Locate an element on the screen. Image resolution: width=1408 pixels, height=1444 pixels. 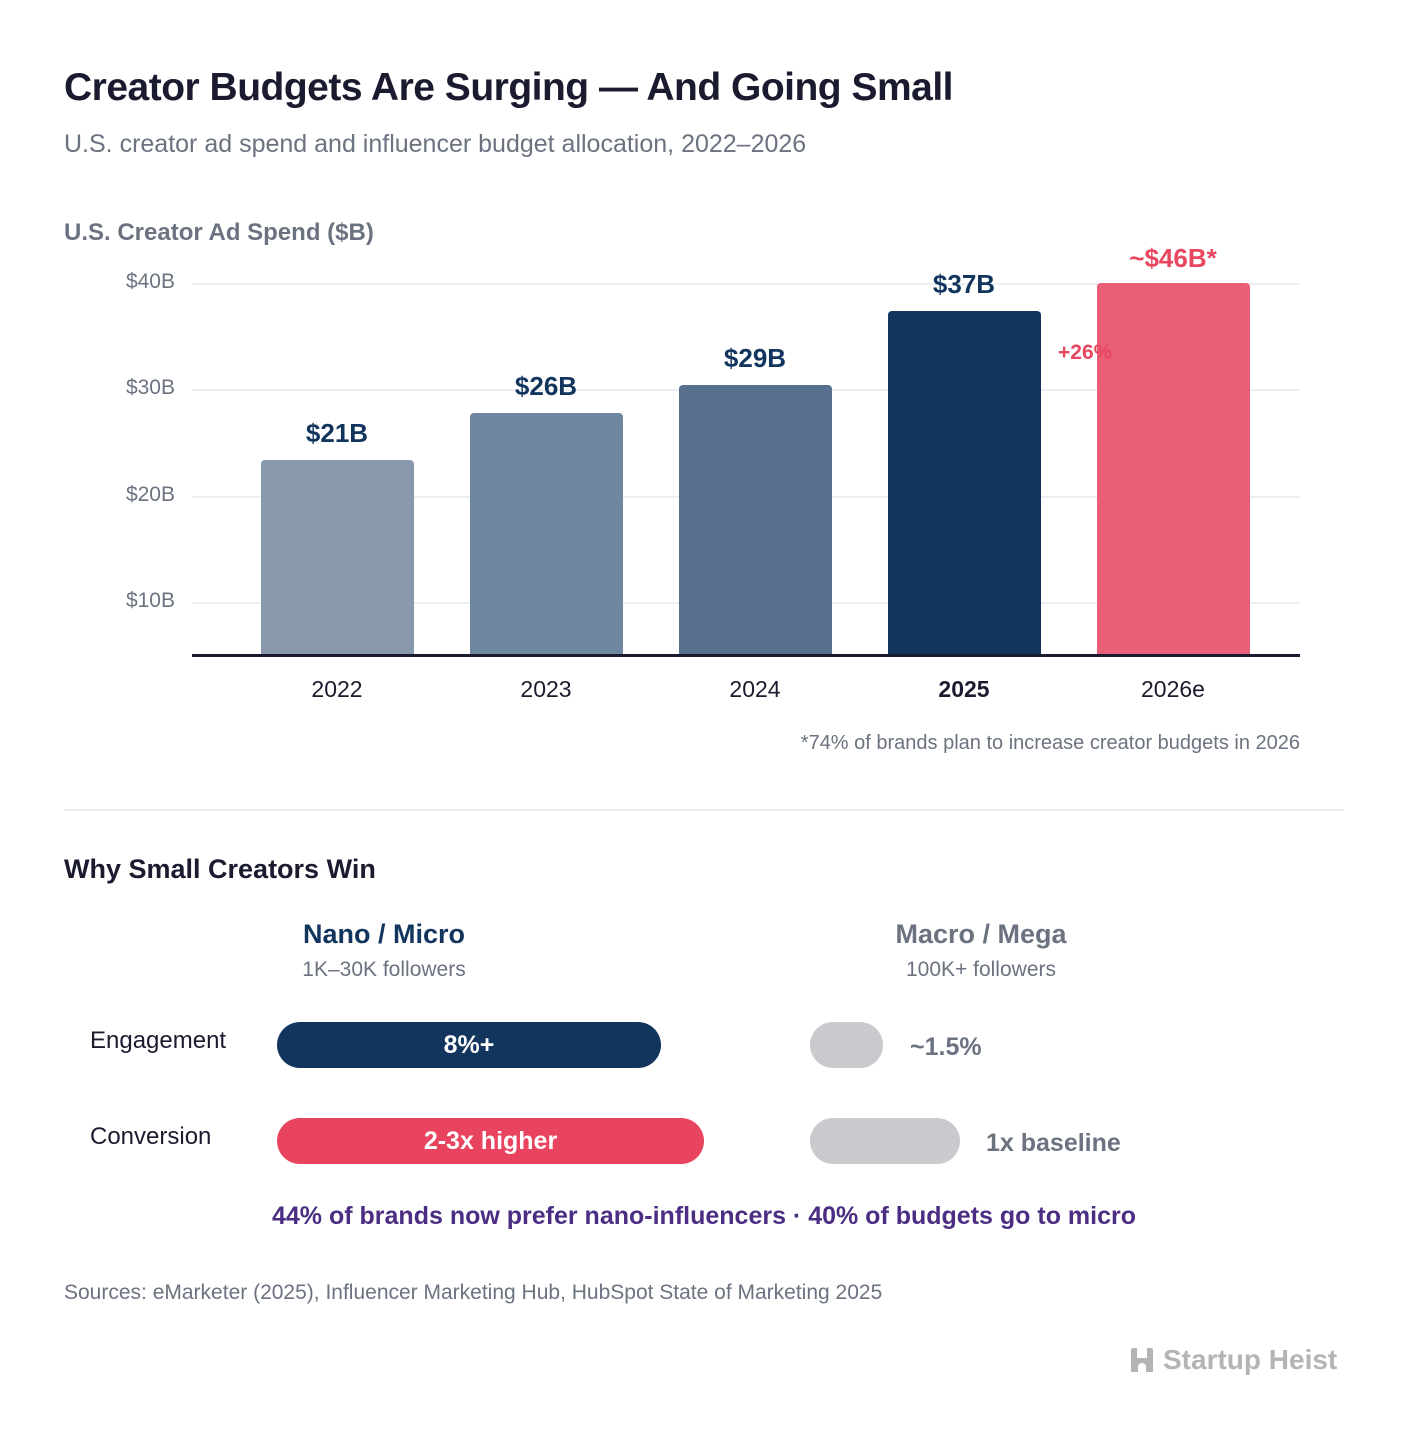
data-label: $37B is located at coordinates (964, 283).